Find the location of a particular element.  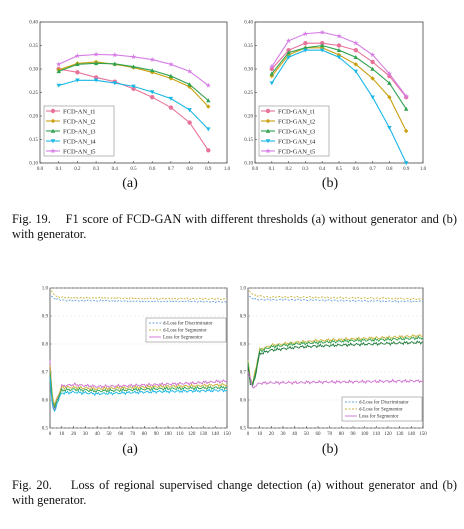

x-tick-label: 0.2 is located at coordinates (77, 169).